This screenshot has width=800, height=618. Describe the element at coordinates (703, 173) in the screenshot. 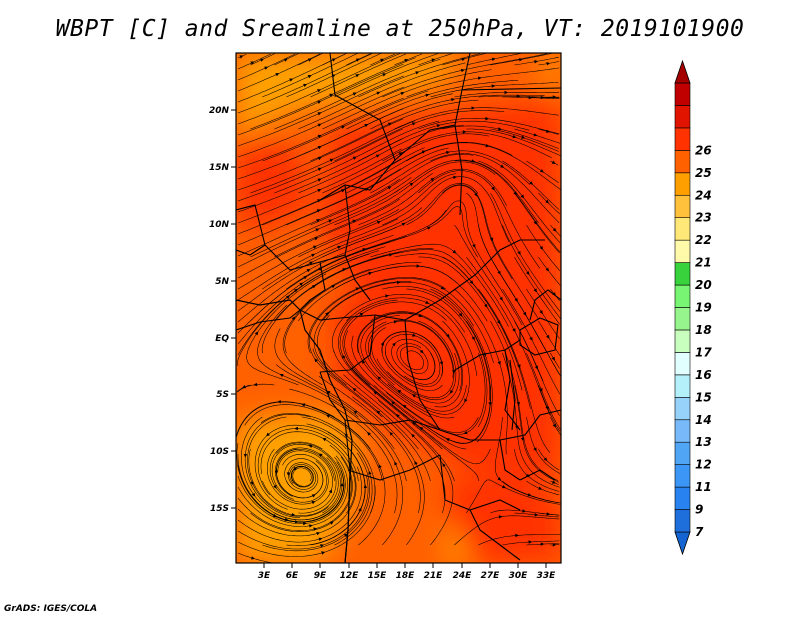

I see `colorbar-label: 25` at that location.